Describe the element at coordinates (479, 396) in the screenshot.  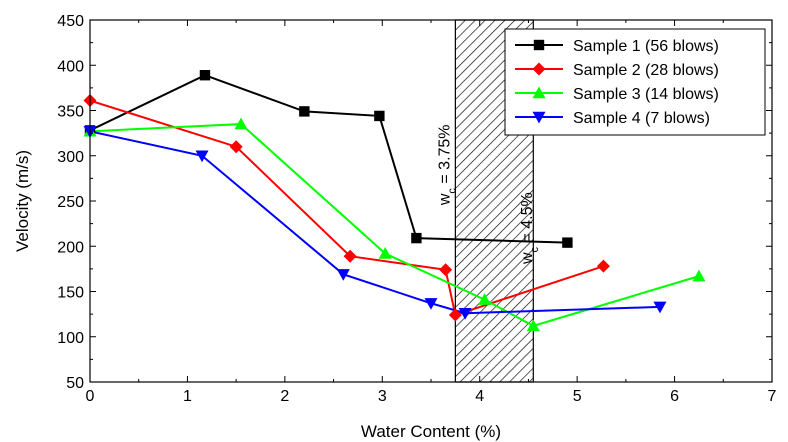
I see `x-tick-label: 4` at that location.